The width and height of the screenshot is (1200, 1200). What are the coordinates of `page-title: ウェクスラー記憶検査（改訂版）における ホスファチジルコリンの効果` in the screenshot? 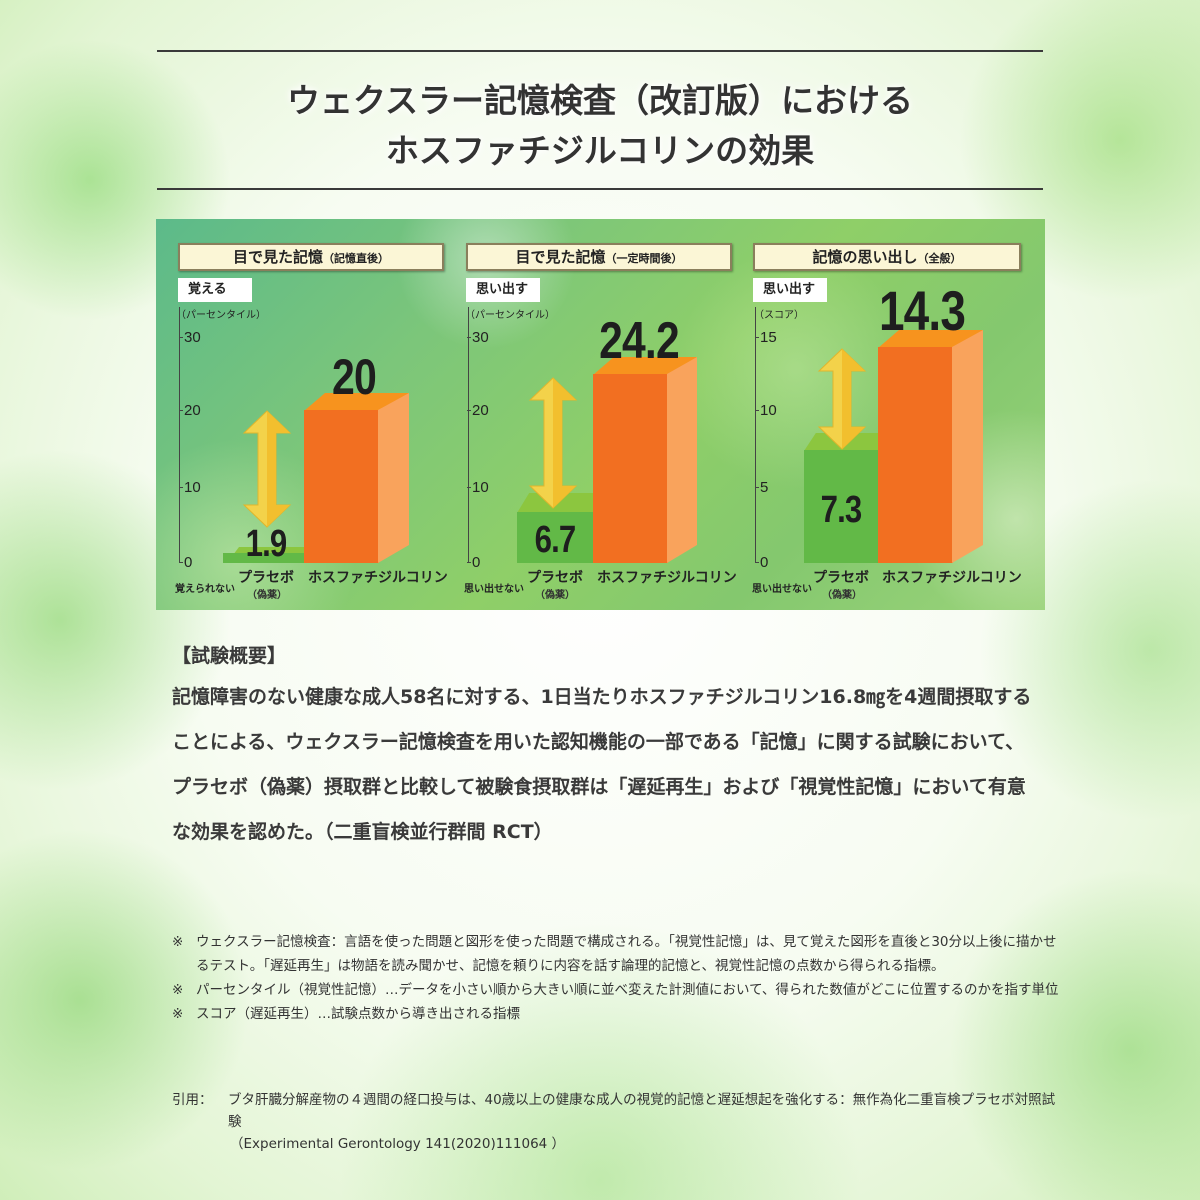 It's located at (600, 126).